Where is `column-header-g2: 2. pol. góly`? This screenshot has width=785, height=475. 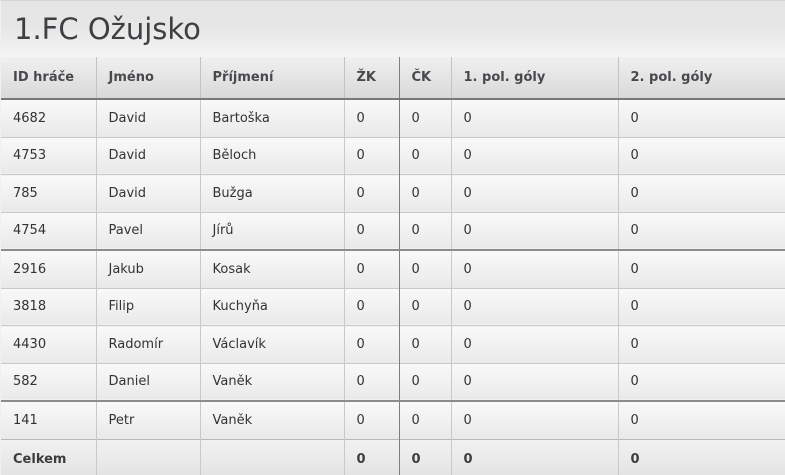 column-header-g2: 2. pol. góly is located at coordinates (701, 78).